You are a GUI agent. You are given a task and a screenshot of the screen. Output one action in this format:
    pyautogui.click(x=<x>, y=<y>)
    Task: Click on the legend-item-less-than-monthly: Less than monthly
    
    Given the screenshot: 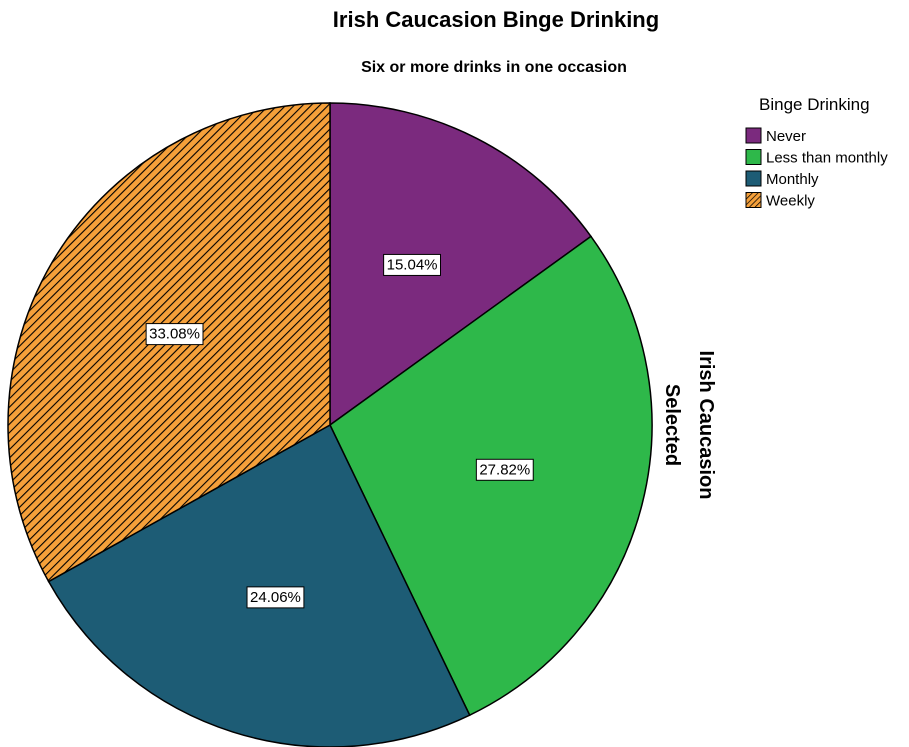 What is the action you would take?
    pyautogui.click(x=816, y=158)
    